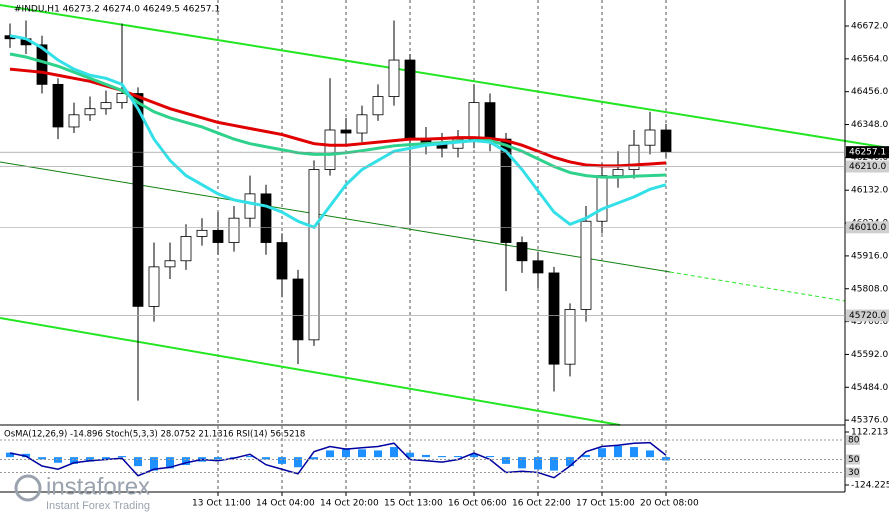 The height and width of the screenshot is (515, 889). I want to click on y-tick-label: 45808.0, so click(869, 289).